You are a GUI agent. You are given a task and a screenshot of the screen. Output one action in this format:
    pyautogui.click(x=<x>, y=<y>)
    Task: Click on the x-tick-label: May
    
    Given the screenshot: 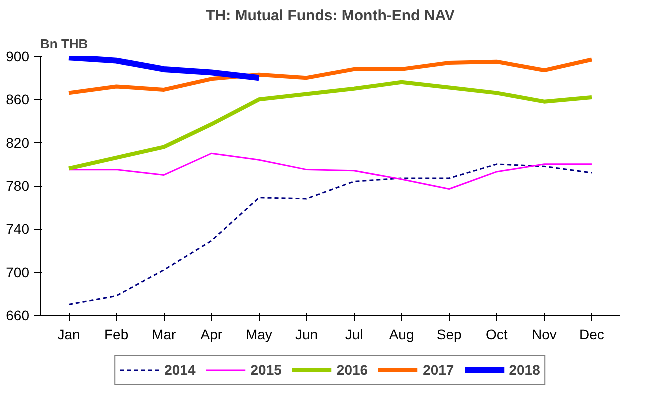 What is the action you would take?
    pyautogui.click(x=259, y=334)
    